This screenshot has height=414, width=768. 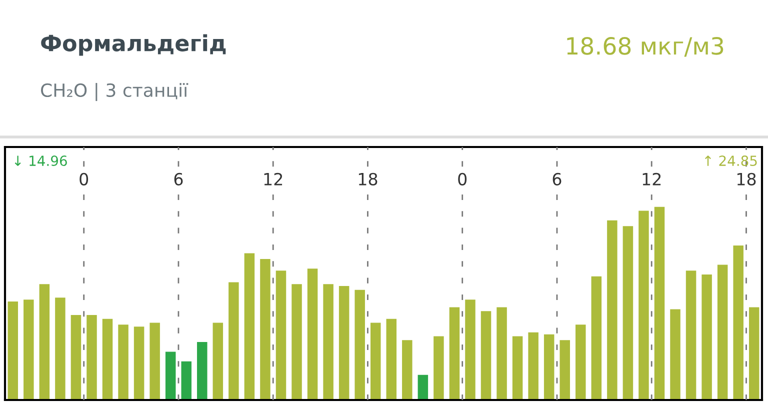 What do you see at coordinates (133, 45) in the screenshot?
I see `chart-title: Формальдегід` at bounding box center [133, 45].